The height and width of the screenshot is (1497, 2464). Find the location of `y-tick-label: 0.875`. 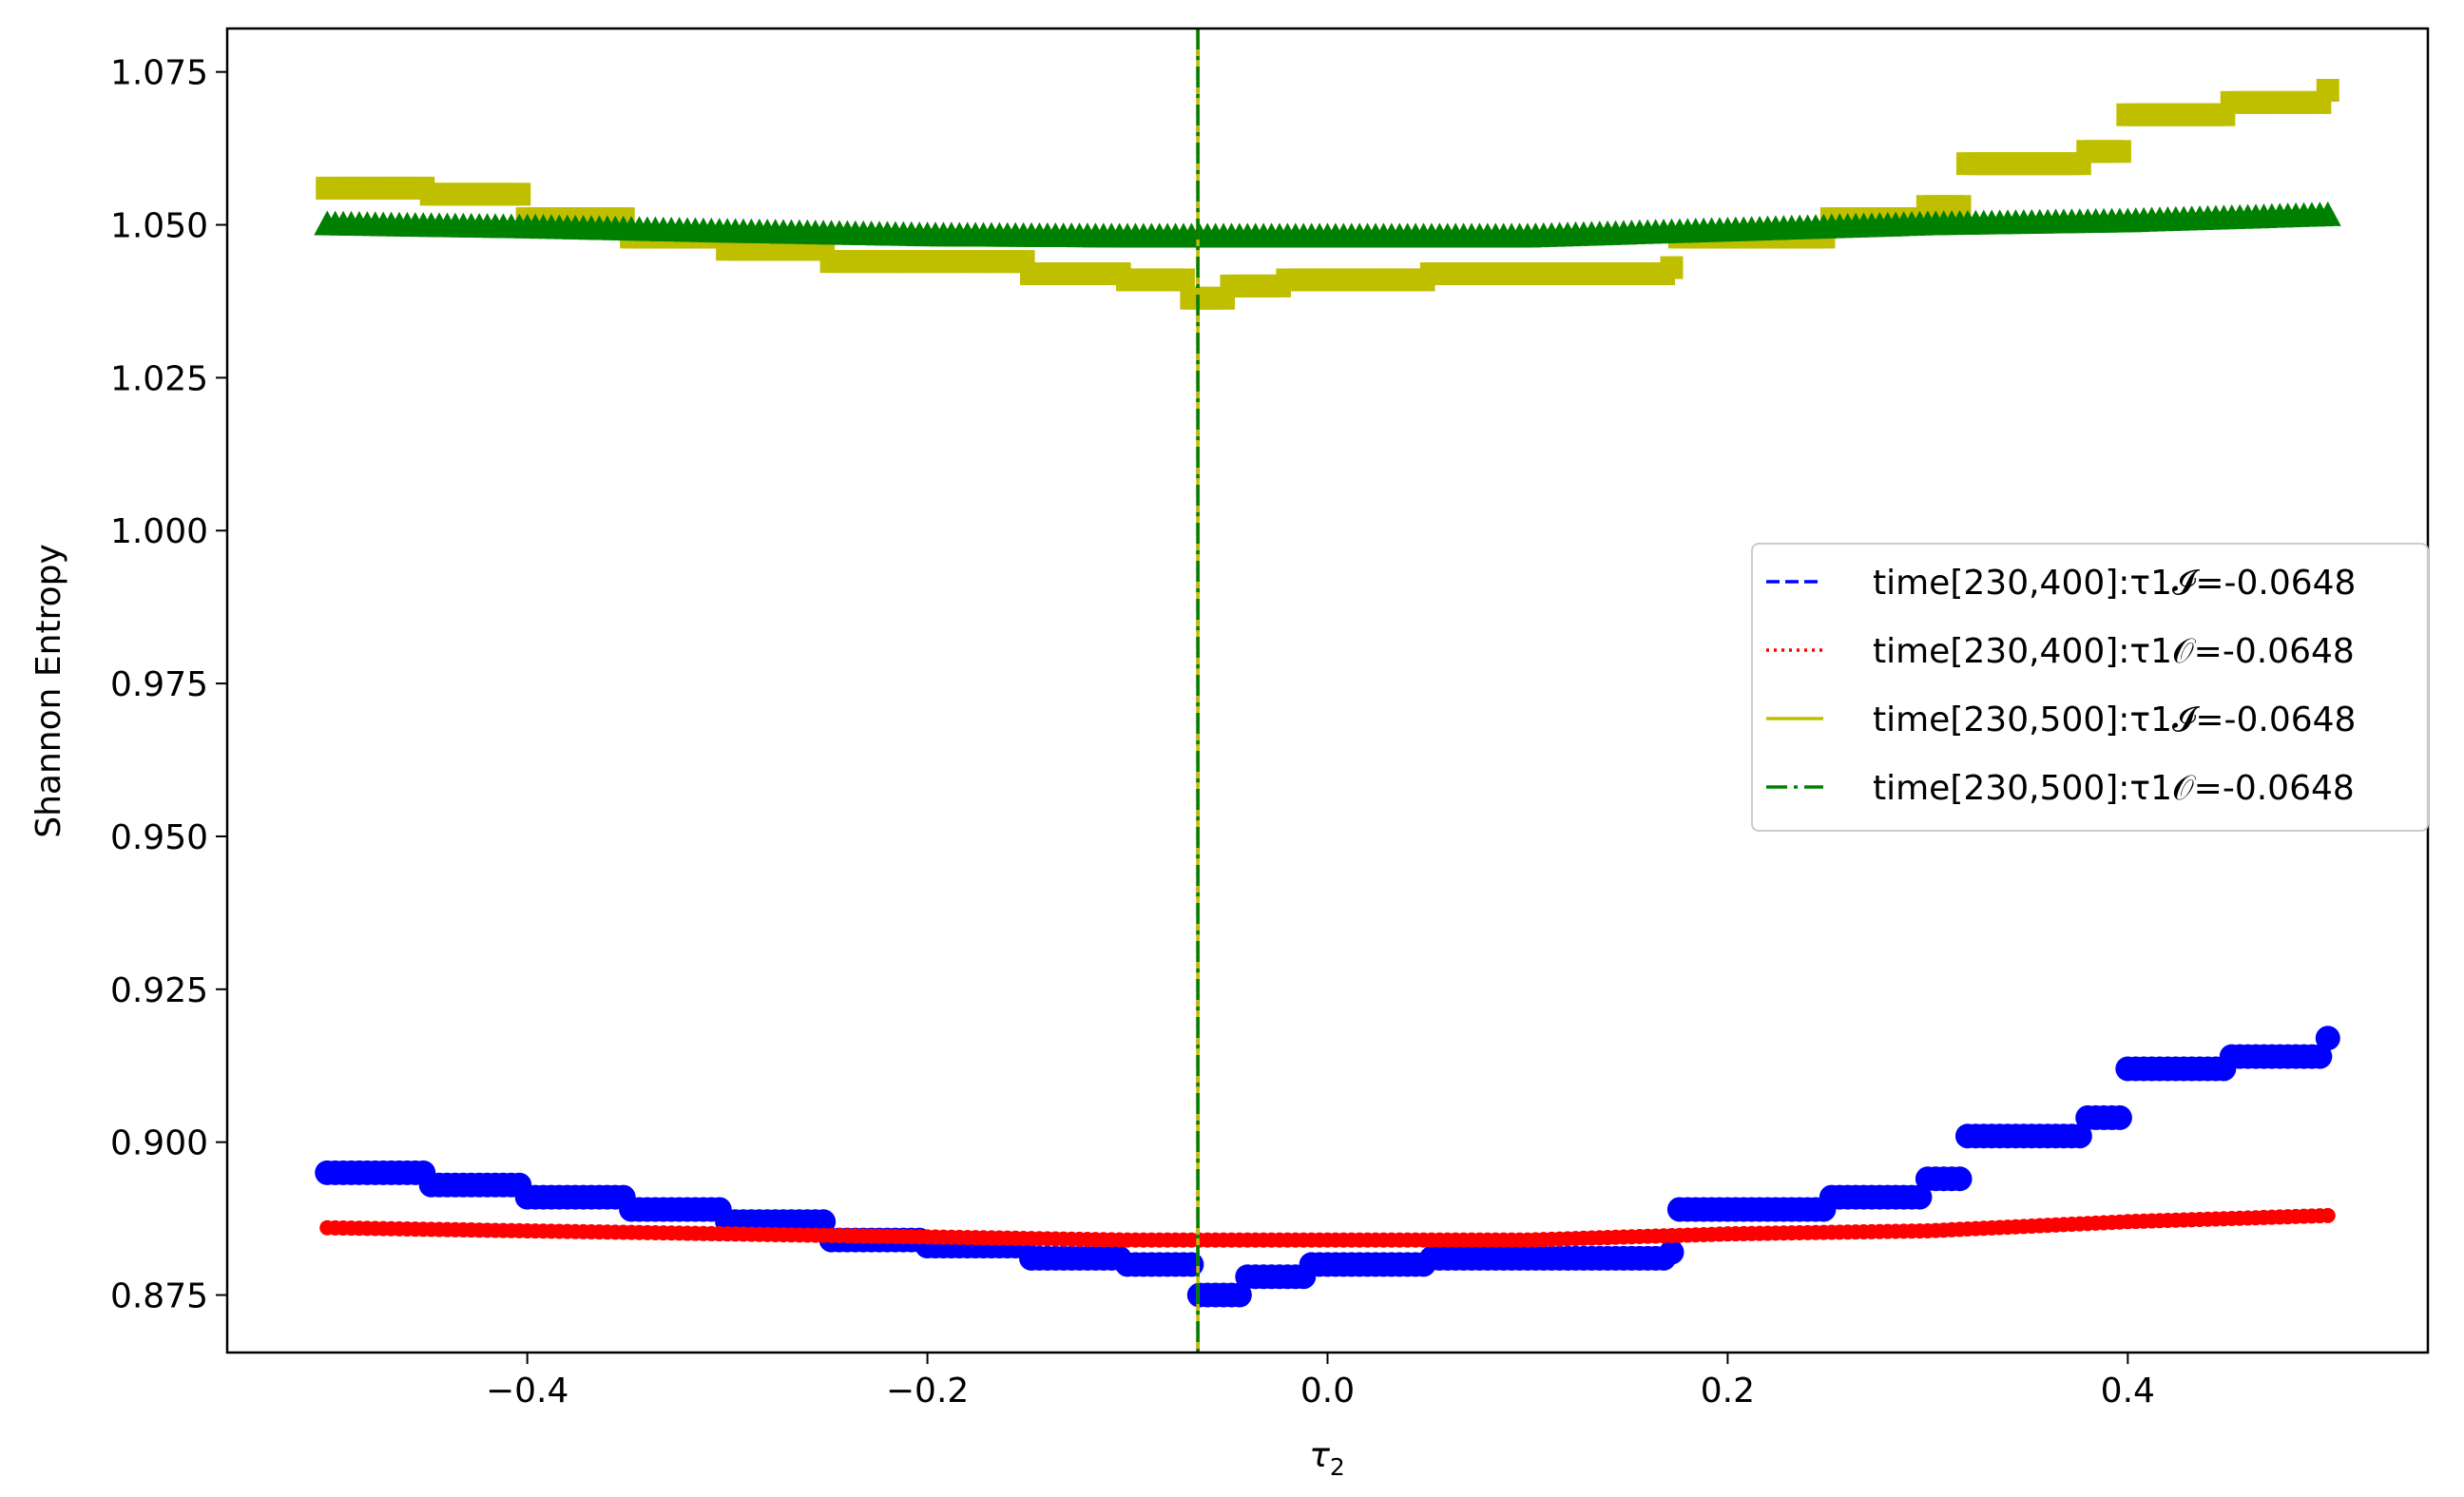

y-tick-label: 0.875 is located at coordinates (159, 1296).